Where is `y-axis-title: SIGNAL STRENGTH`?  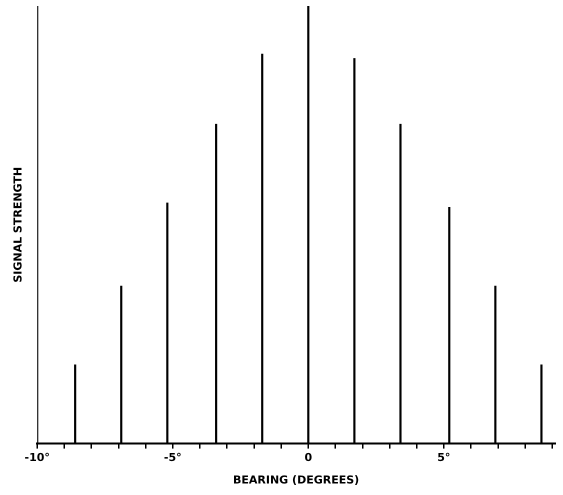 y-axis-title: SIGNAL STRENGTH is located at coordinates (17, 224).